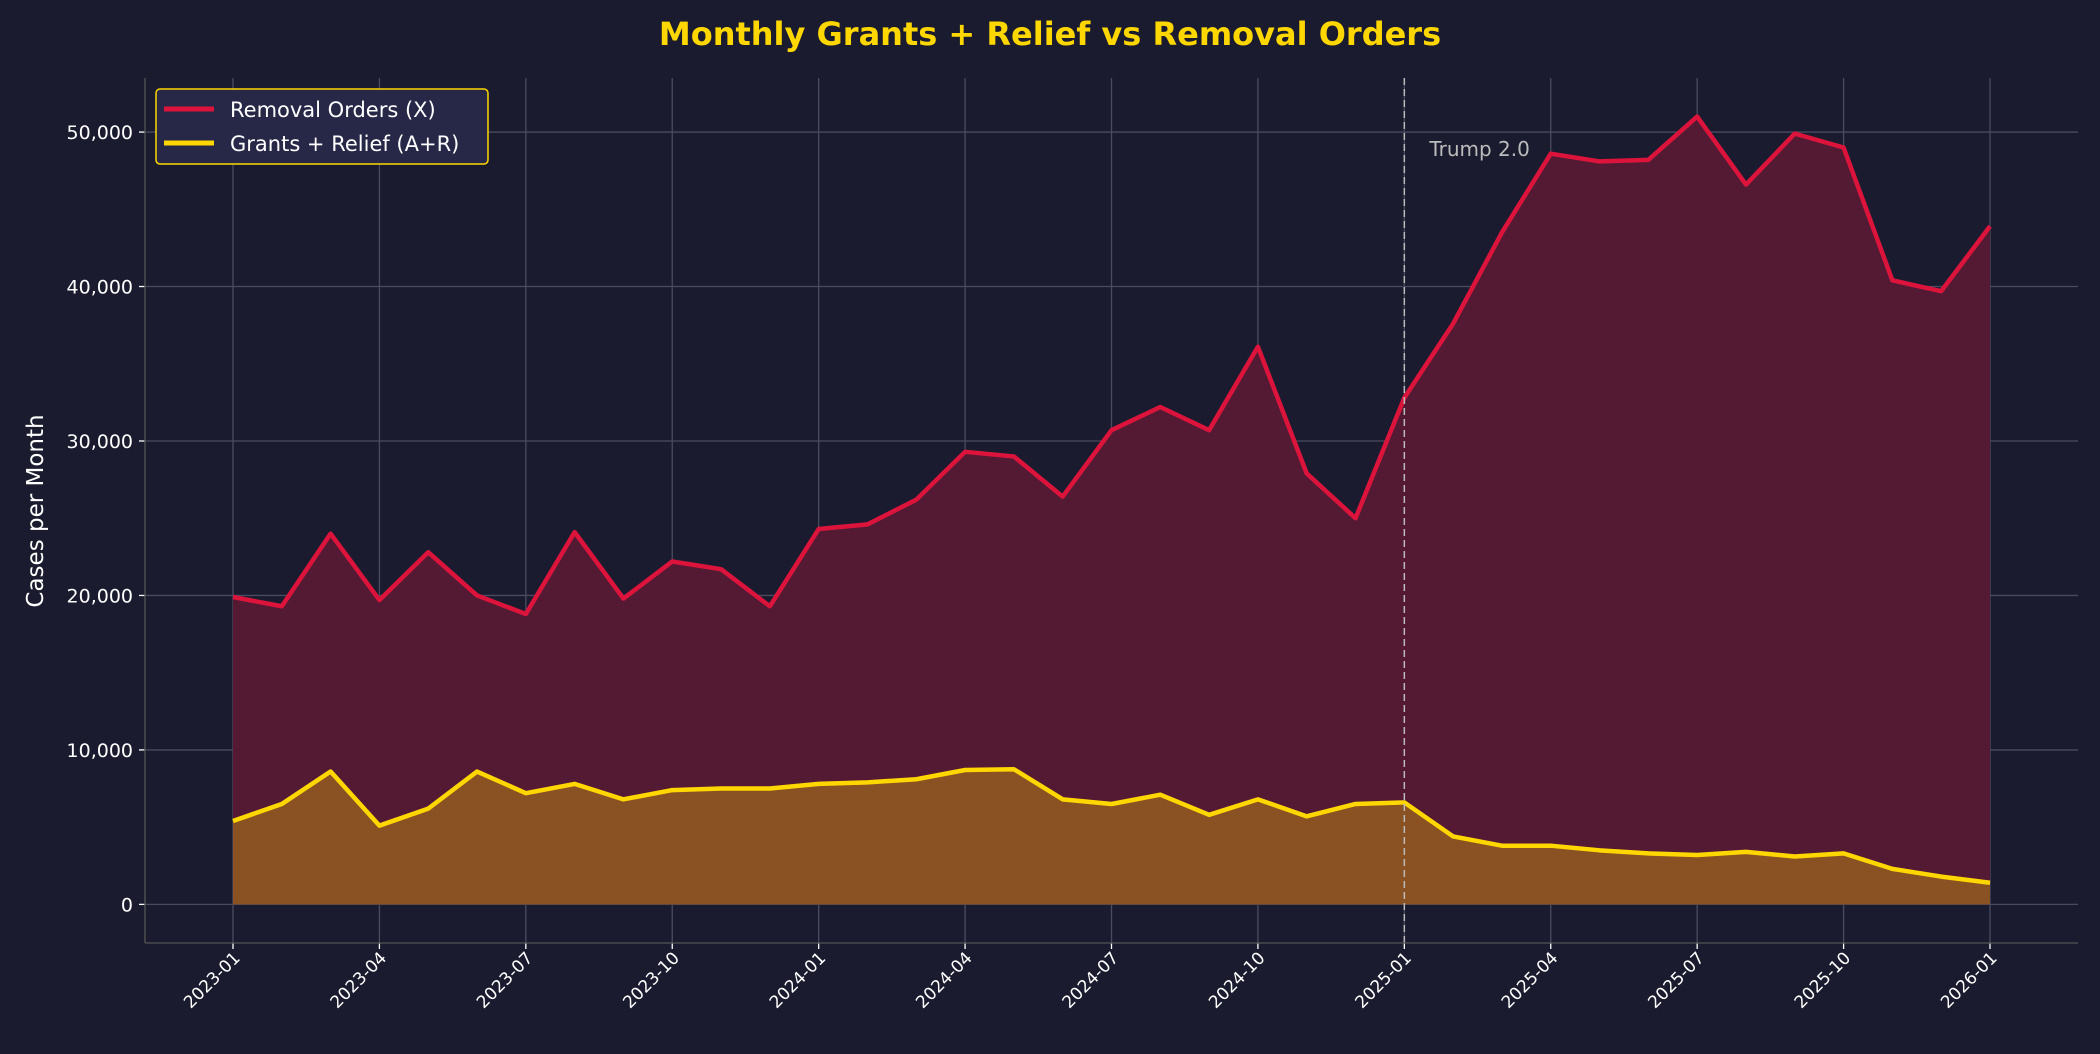 This screenshot has width=2100, height=1054. I want to click on y-tick-label: 20,000, so click(100, 596).